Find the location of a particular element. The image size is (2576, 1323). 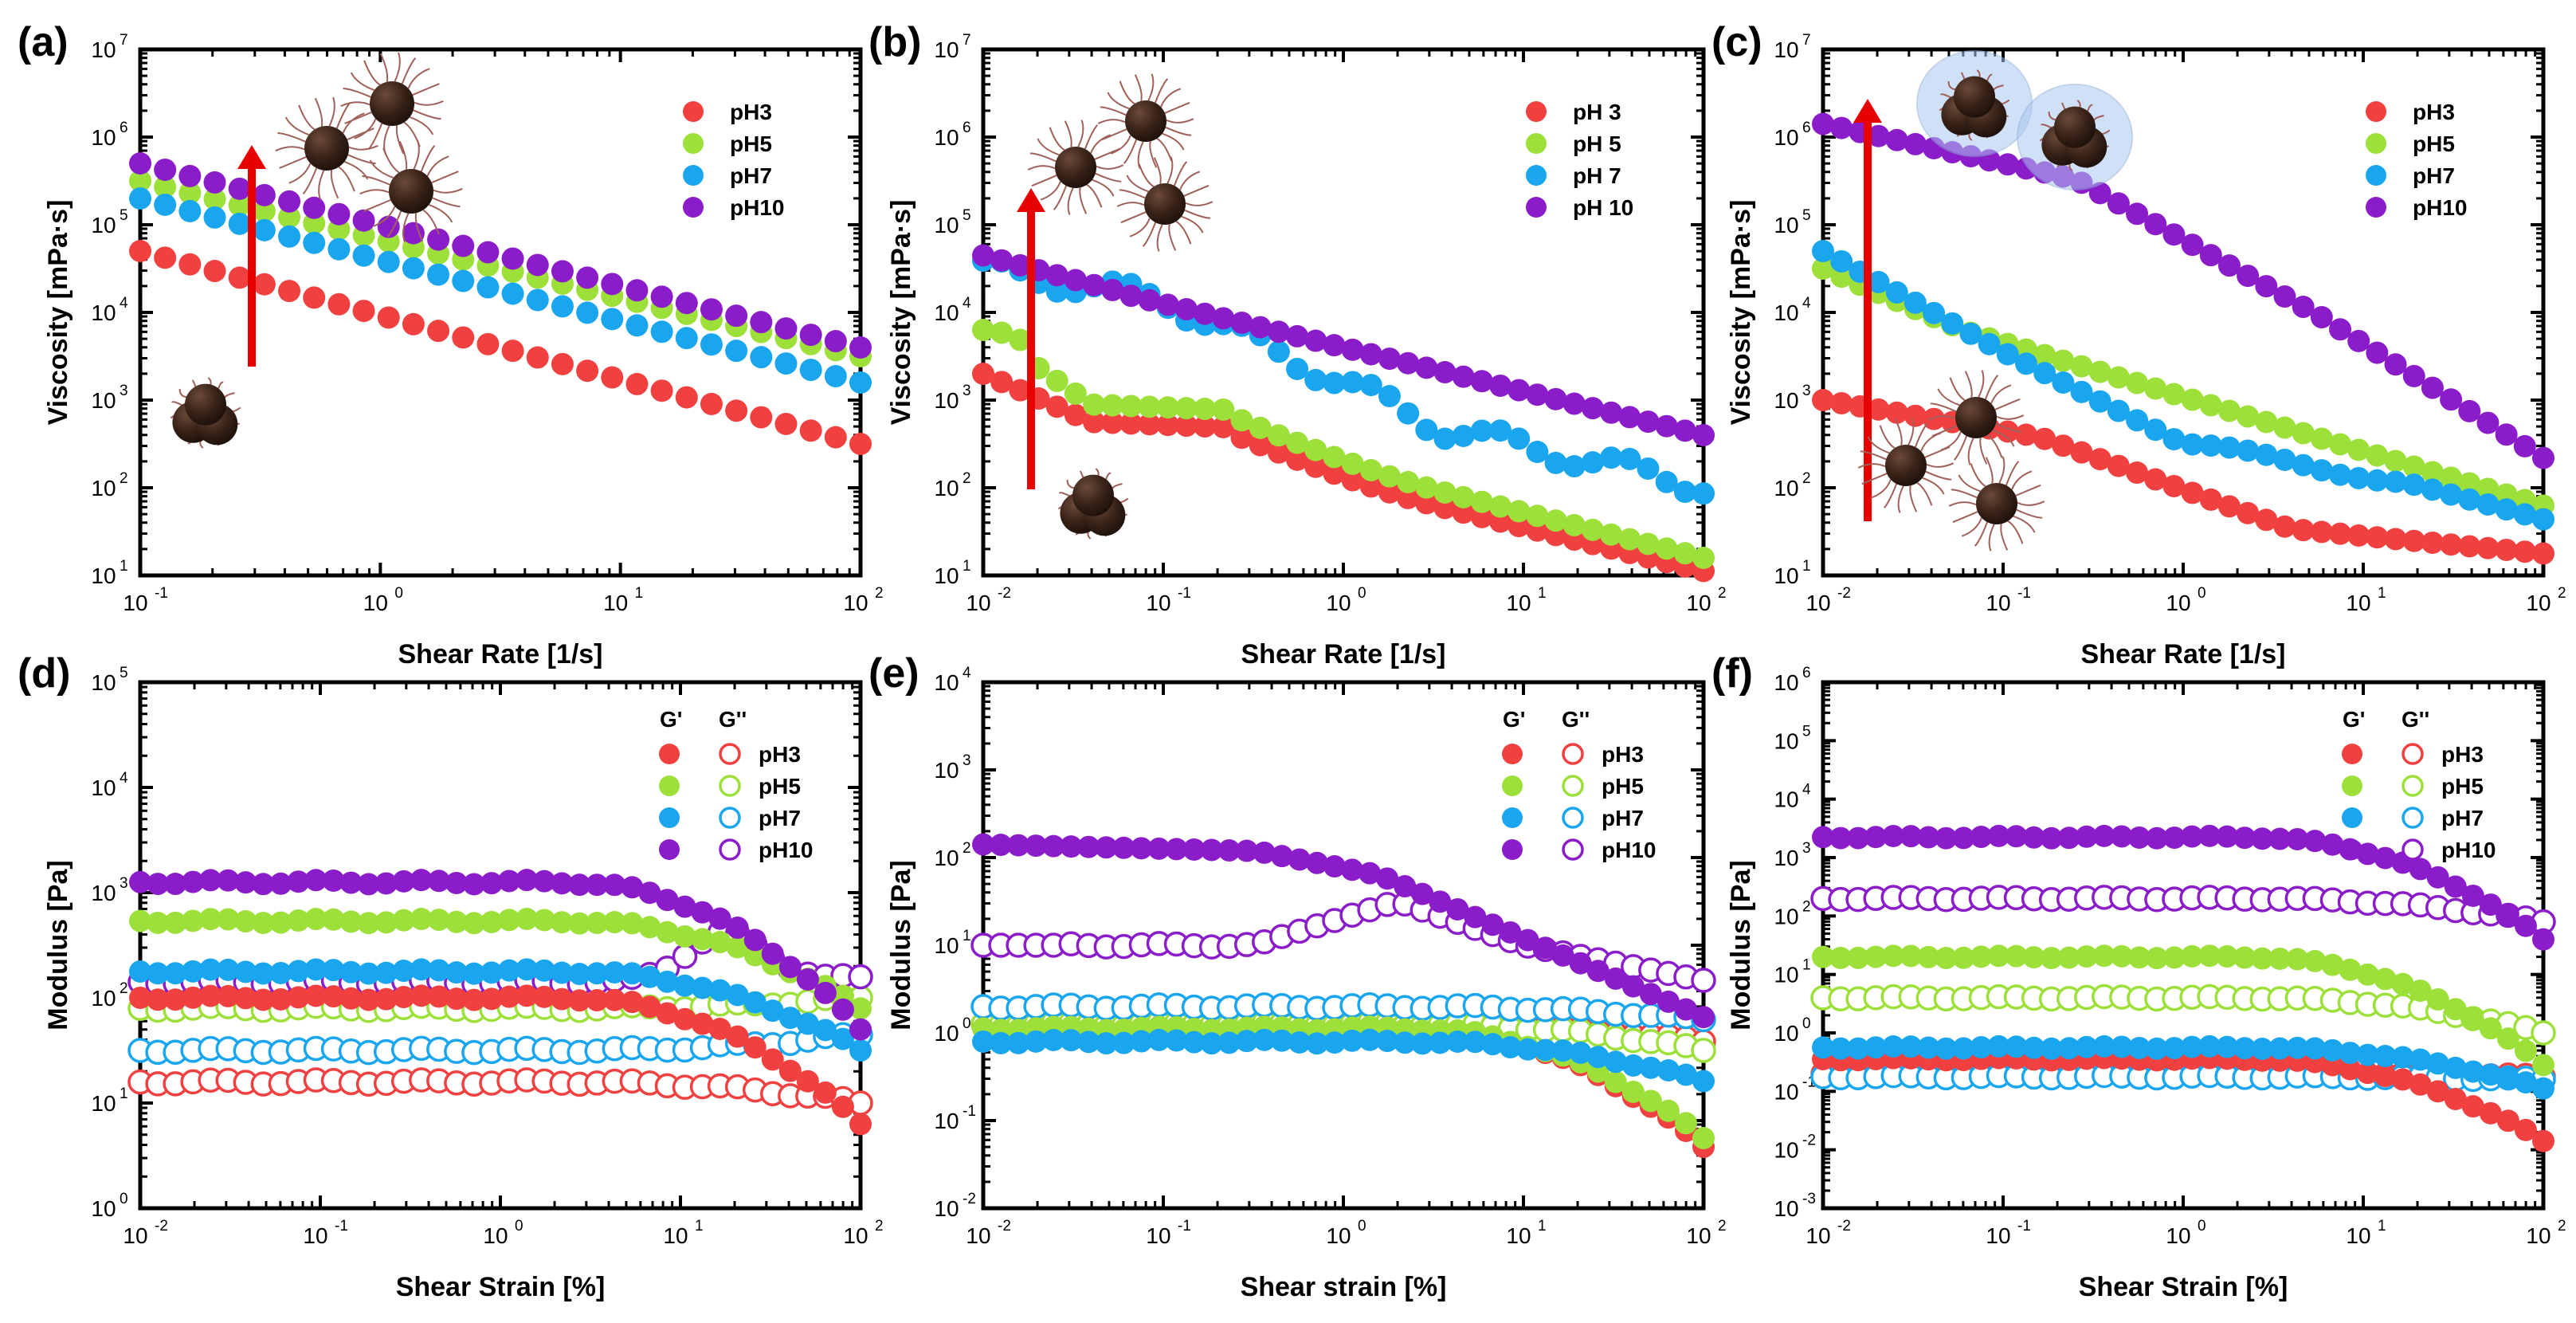

legend-marker-filled is located at coordinates (2352, 817).